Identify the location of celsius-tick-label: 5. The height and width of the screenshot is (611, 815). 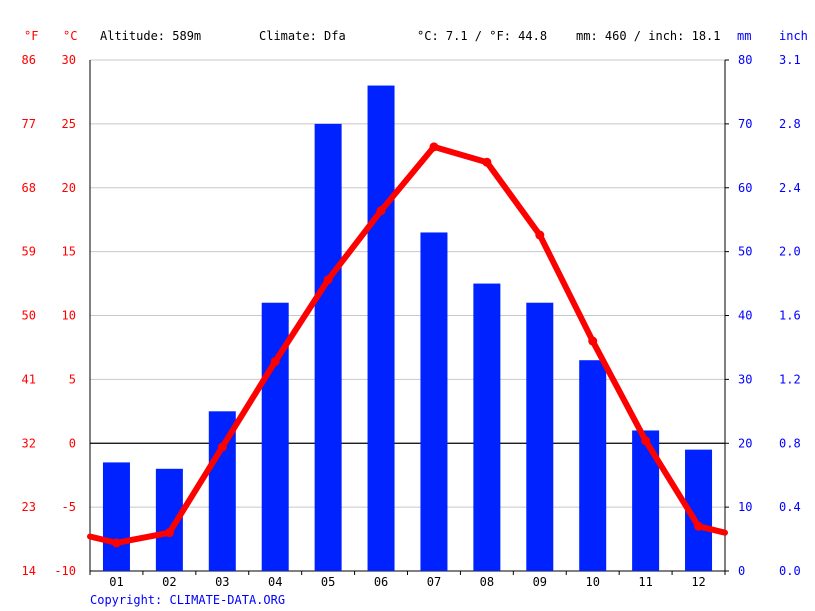
(72, 379).